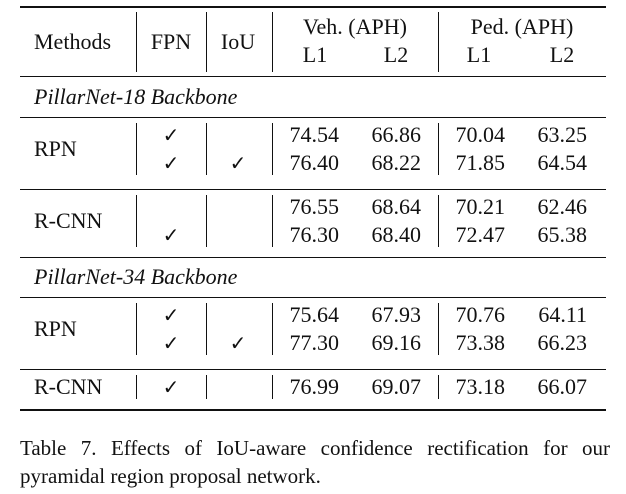 The image size is (626, 494). What do you see at coordinates (355, 26) in the screenshot?
I see `header-veh-aph: Veh. (APH)` at bounding box center [355, 26].